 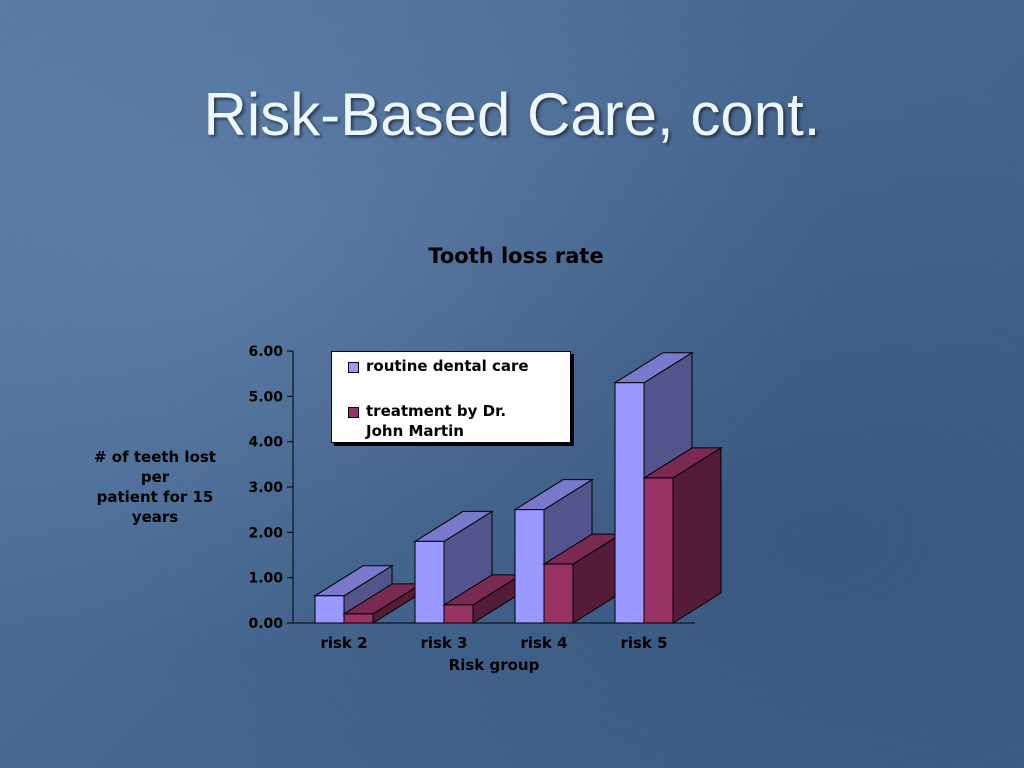 What do you see at coordinates (155, 517) in the screenshot?
I see `y-axis-label-line: years` at bounding box center [155, 517].